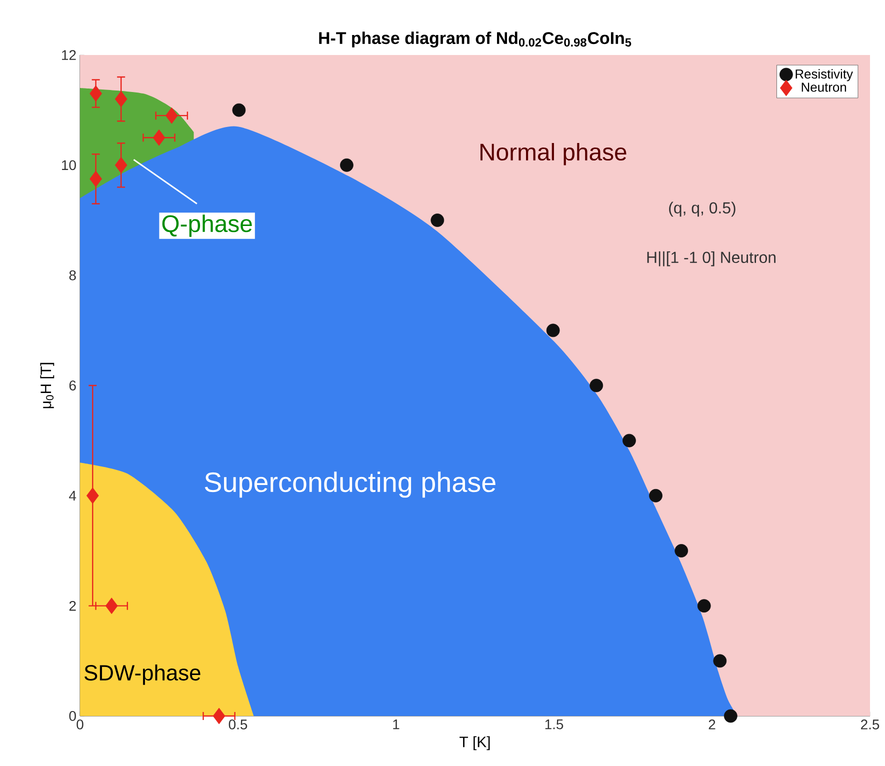  What do you see at coordinates (72, 605) in the screenshot?
I see `y-tick-label: 2` at bounding box center [72, 605].